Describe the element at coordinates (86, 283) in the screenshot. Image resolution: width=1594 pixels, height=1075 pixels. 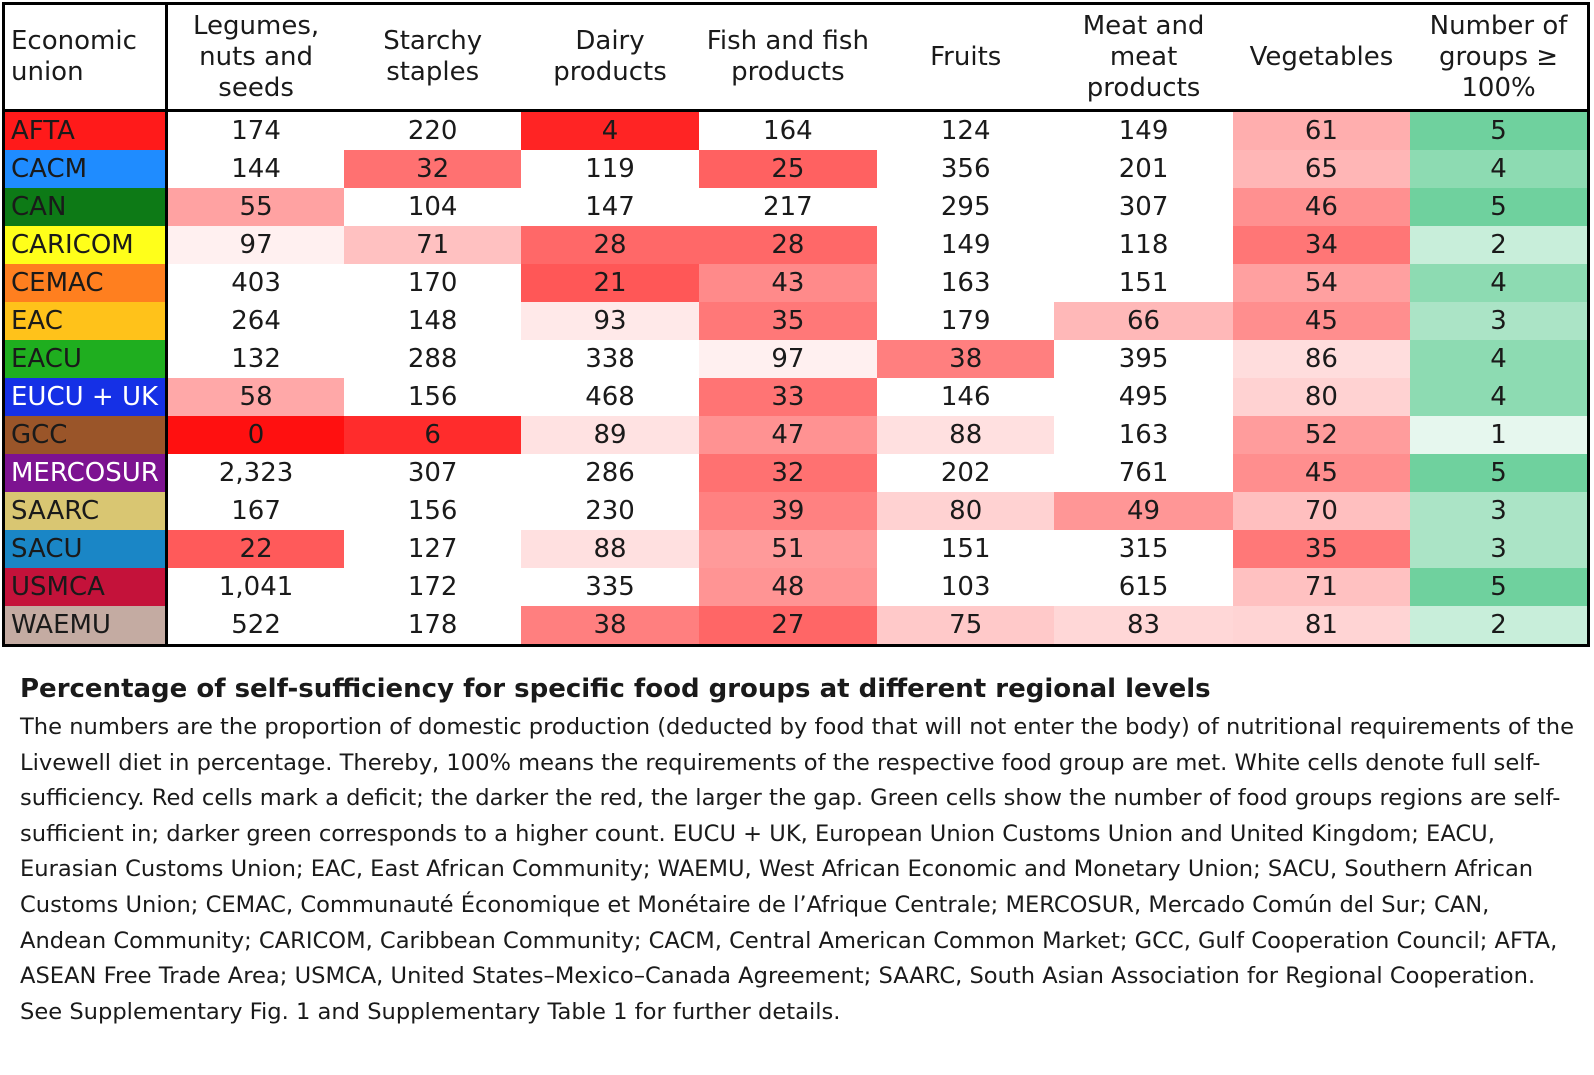
I see `union-label-cemac: CEMAC` at that location.